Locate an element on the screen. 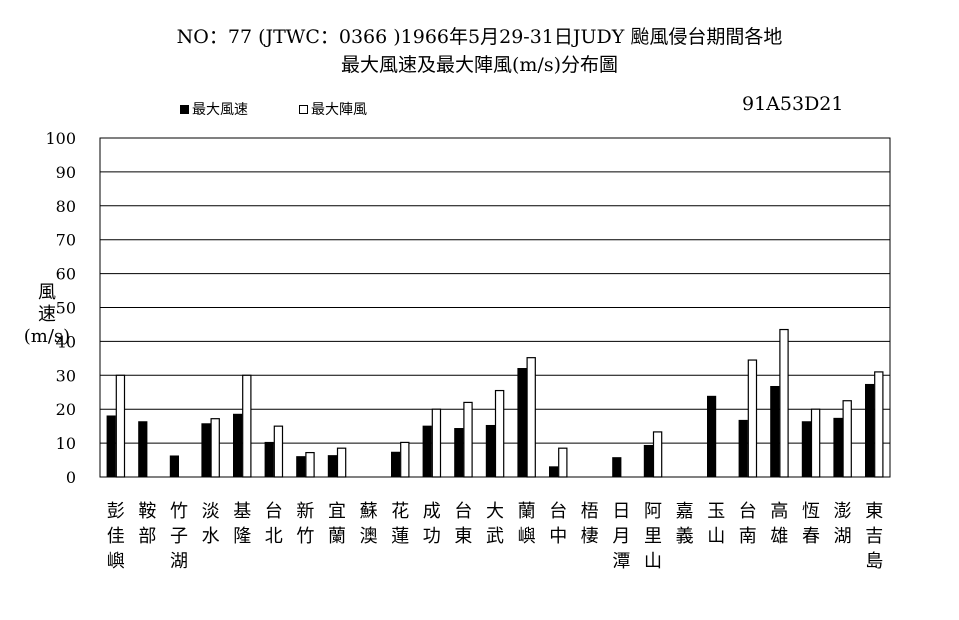 The height and width of the screenshot is (620, 959). y-tick-label: 40 is located at coordinates (66, 341).